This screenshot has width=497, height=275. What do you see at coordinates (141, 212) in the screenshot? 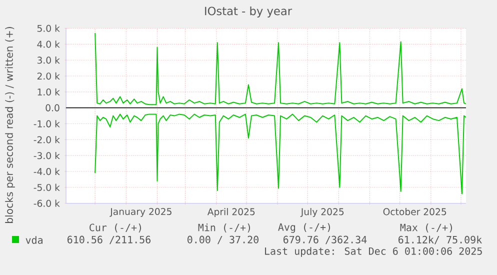
I see `x-tick-label: January 2025` at bounding box center [141, 212].